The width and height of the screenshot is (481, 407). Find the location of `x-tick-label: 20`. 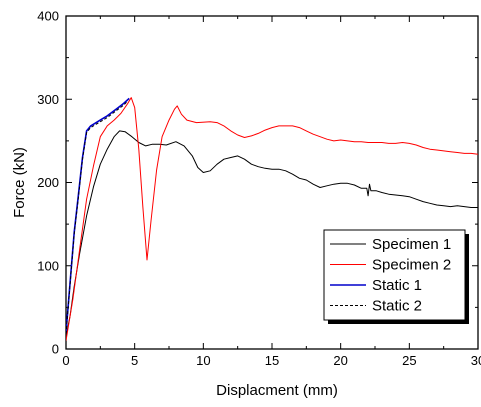

x-tick-label: 20 is located at coordinates (340, 360).